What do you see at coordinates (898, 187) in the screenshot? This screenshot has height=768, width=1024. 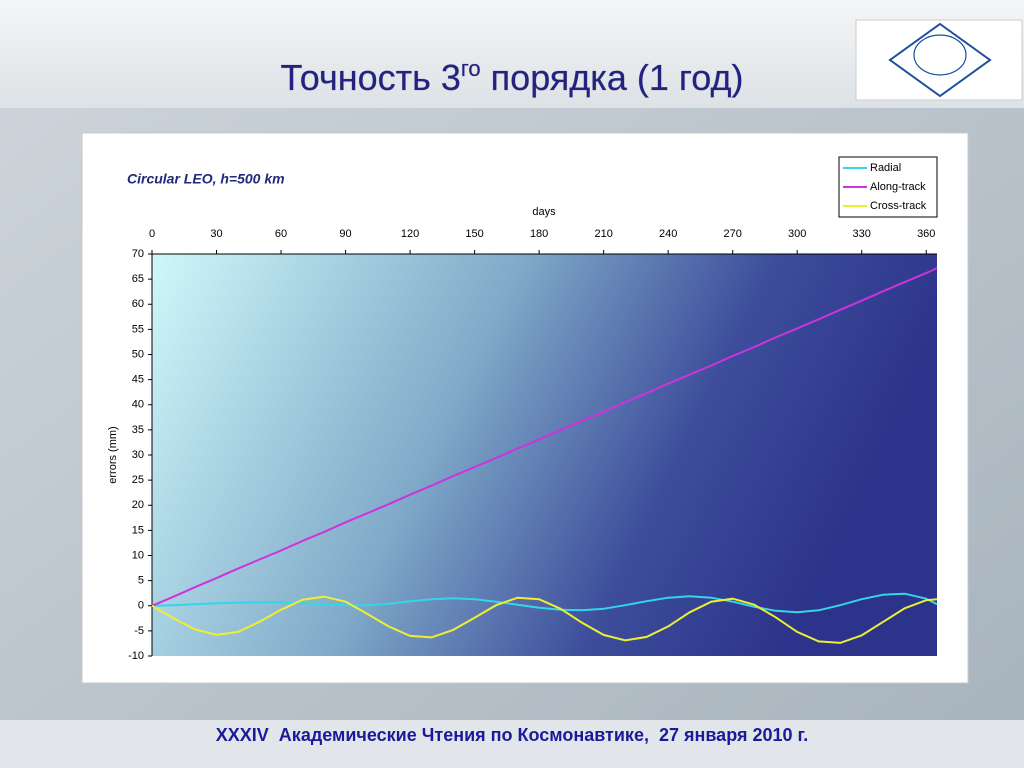 I see `legend-label: Along-track` at bounding box center [898, 187].